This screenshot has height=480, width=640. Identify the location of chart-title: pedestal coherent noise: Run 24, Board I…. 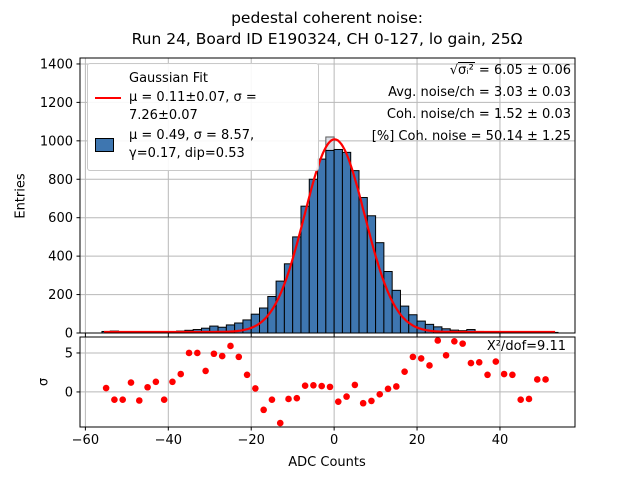
(327, 29).